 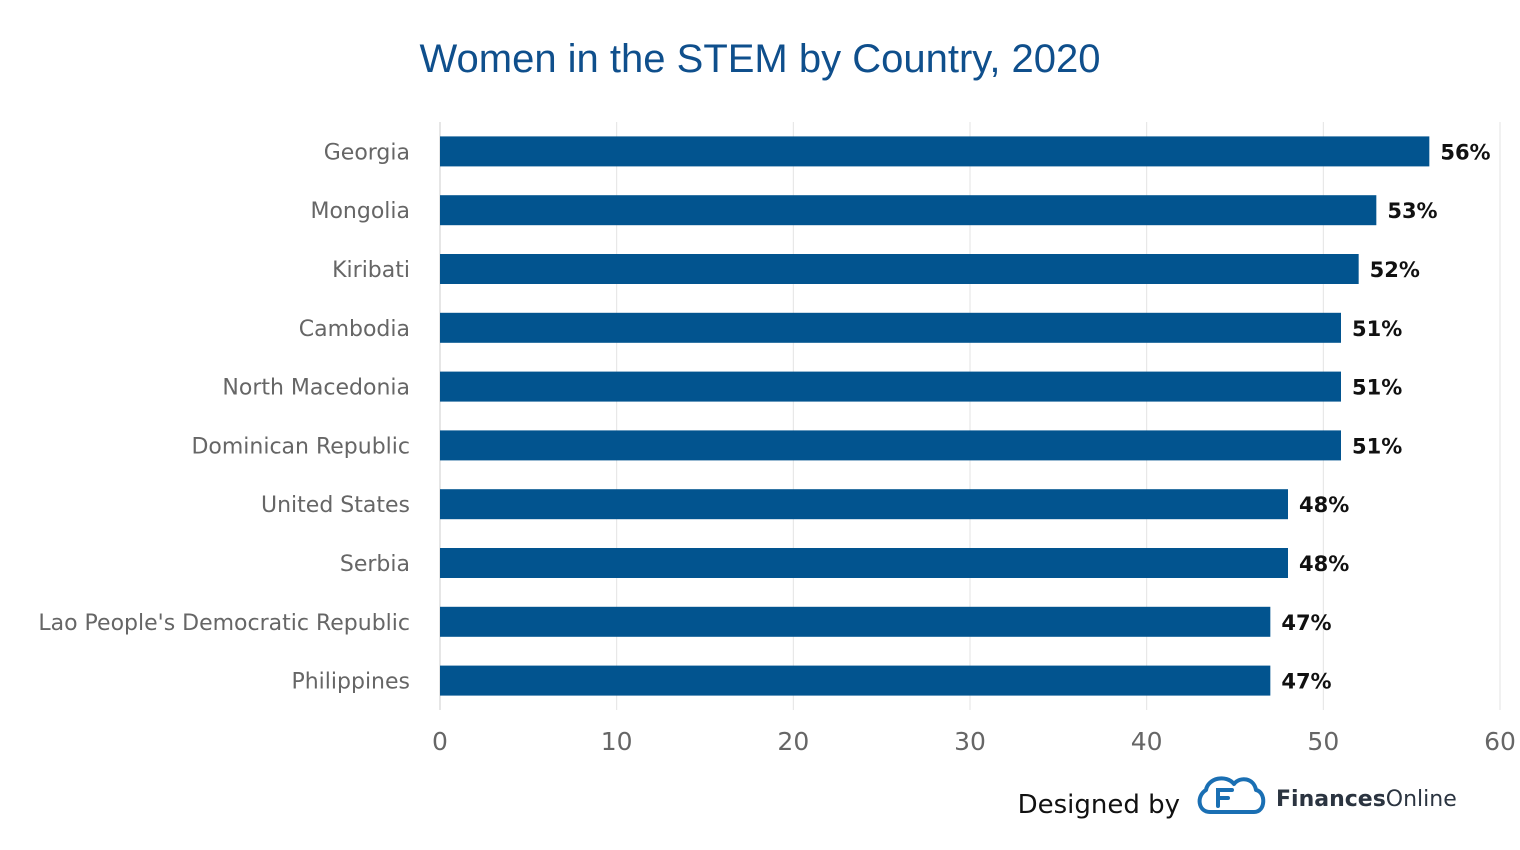 What do you see at coordinates (1385, 416) in the screenshot?
I see `data-labels: 56% 53% 52% 51% 51% 51% 48% 48% 47% 47%` at bounding box center [1385, 416].